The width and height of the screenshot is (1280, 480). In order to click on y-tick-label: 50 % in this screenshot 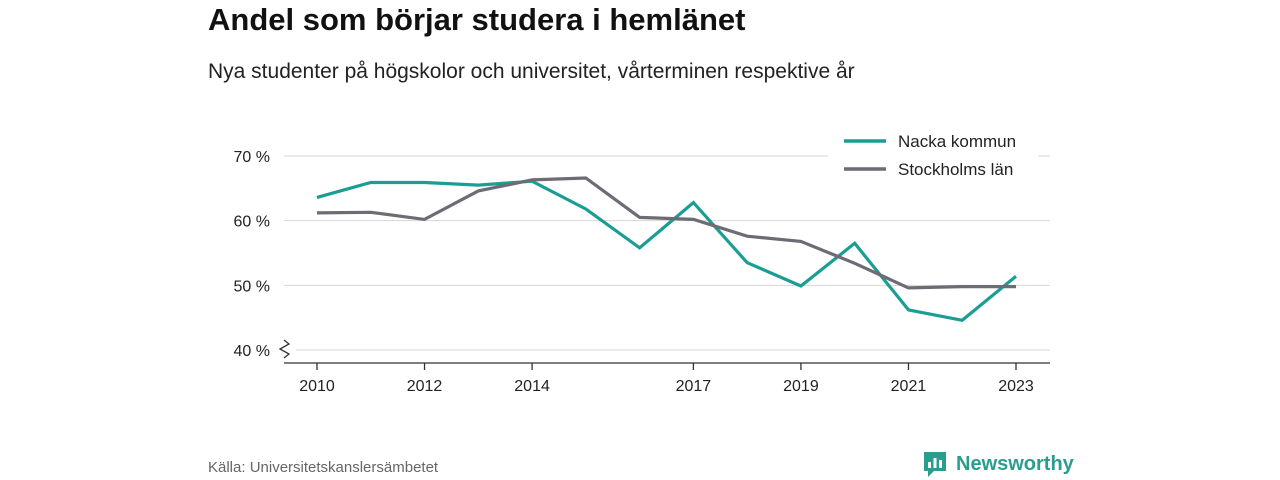, I will do `click(252, 286)`.